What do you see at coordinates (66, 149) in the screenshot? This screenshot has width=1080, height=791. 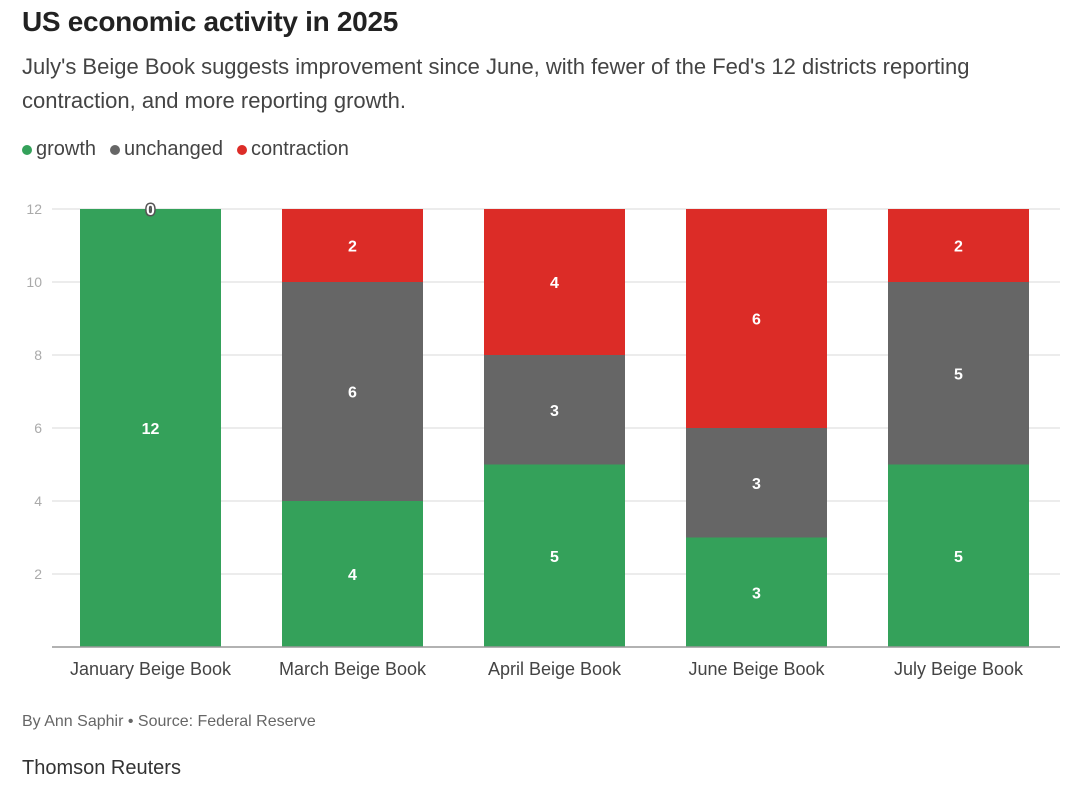 I see `legend-label-growth: growth` at bounding box center [66, 149].